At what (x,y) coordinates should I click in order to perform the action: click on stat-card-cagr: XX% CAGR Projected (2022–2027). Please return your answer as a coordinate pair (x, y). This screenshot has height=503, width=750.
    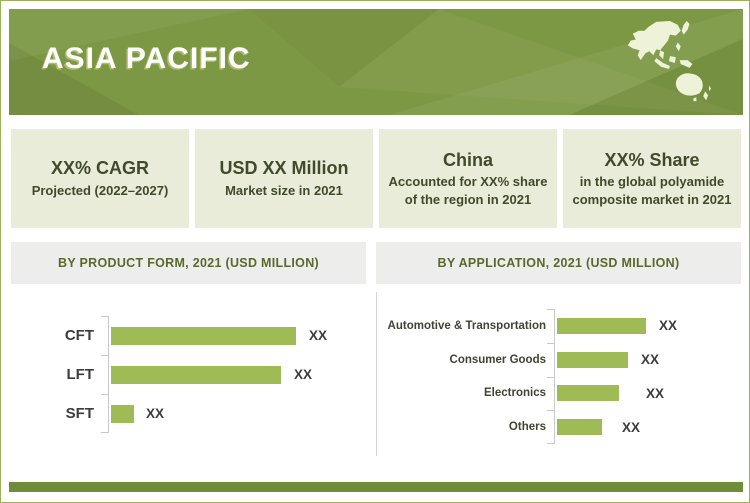
    Looking at the image, I should click on (100, 178).